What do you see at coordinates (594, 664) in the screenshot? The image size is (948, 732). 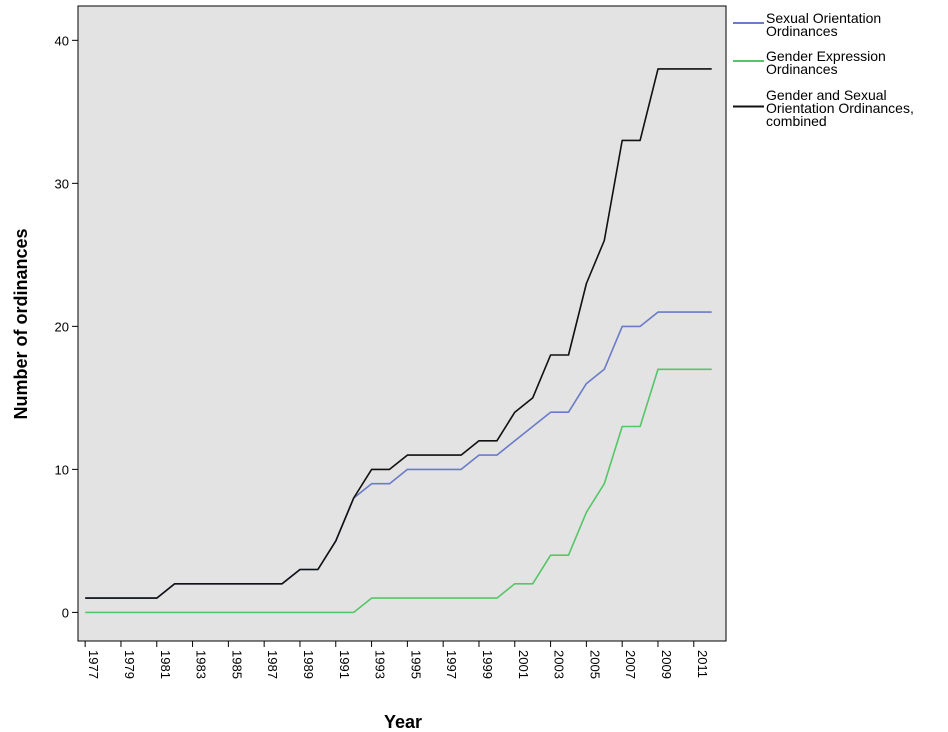 I see `x-tick-label: 2005` at bounding box center [594, 664].